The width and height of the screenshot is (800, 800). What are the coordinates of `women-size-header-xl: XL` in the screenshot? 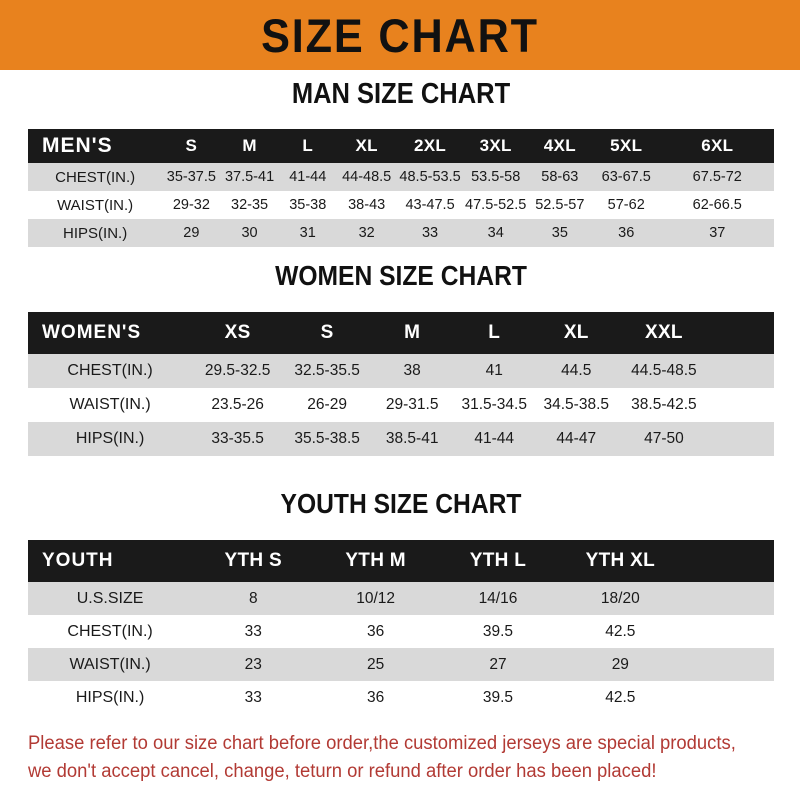 It's located at (576, 332).